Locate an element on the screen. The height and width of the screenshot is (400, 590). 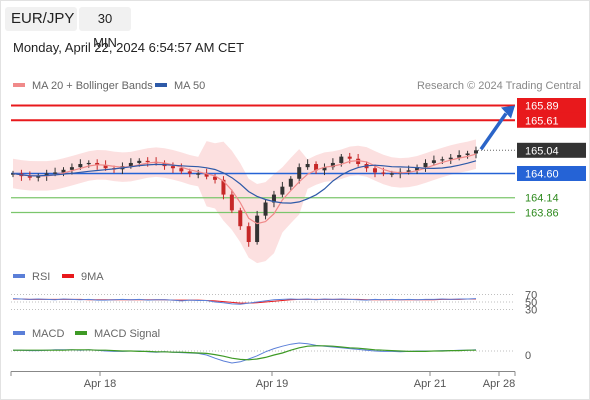
forecast-arrow-shaft is located at coordinates (493, 131).